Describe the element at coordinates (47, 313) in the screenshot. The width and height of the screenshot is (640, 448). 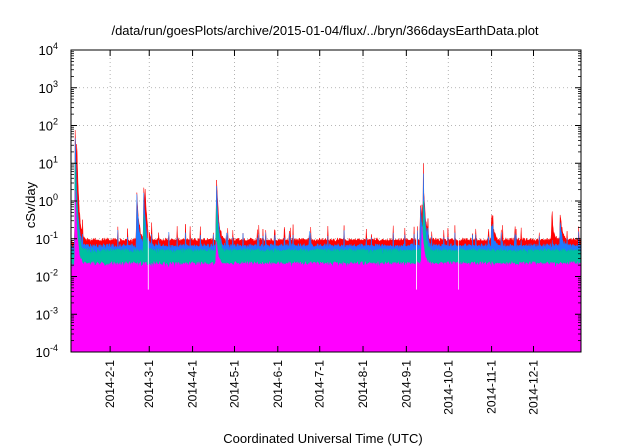
I see `y-tick-label: 10⁻³` at that location.